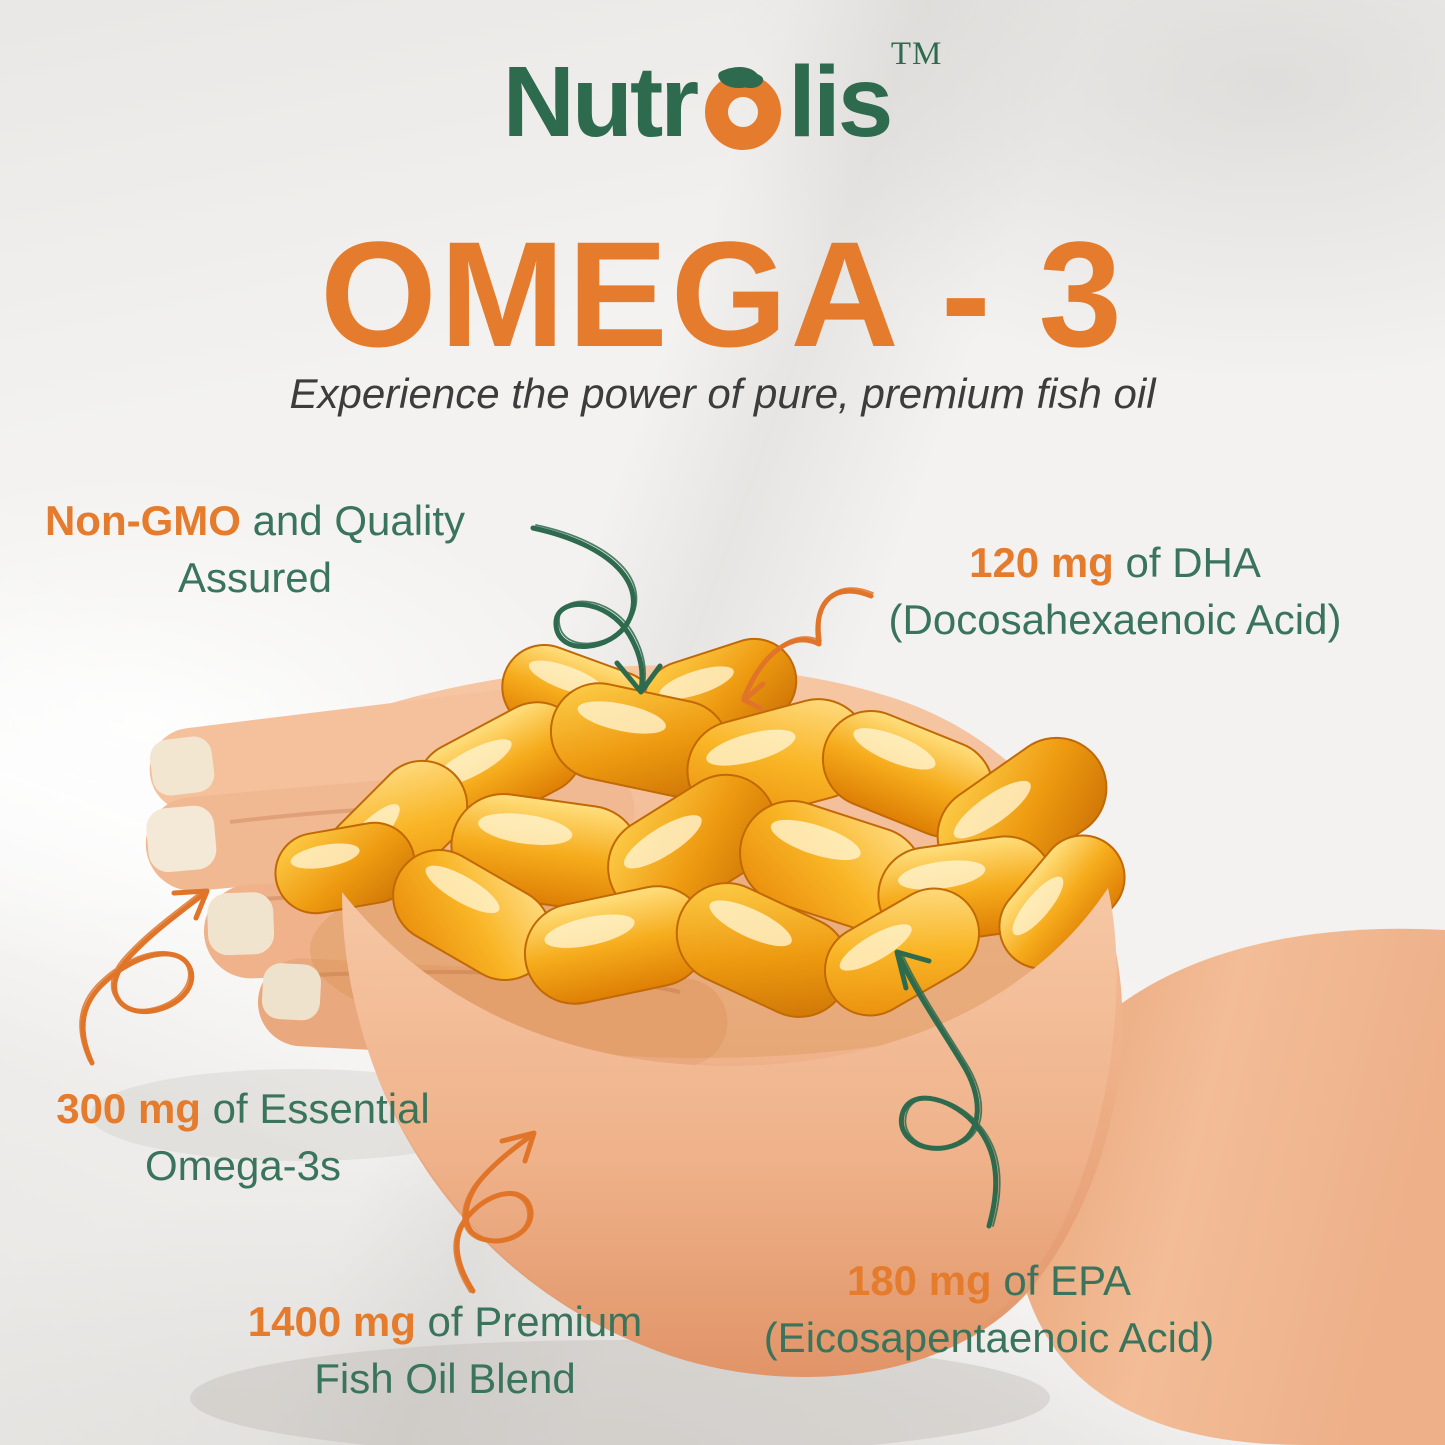 The width and height of the screenshot is (1445, 1445). Describe the element at coordinates (807, 649) in the screenshot. I see `arrow-dha` at that location.